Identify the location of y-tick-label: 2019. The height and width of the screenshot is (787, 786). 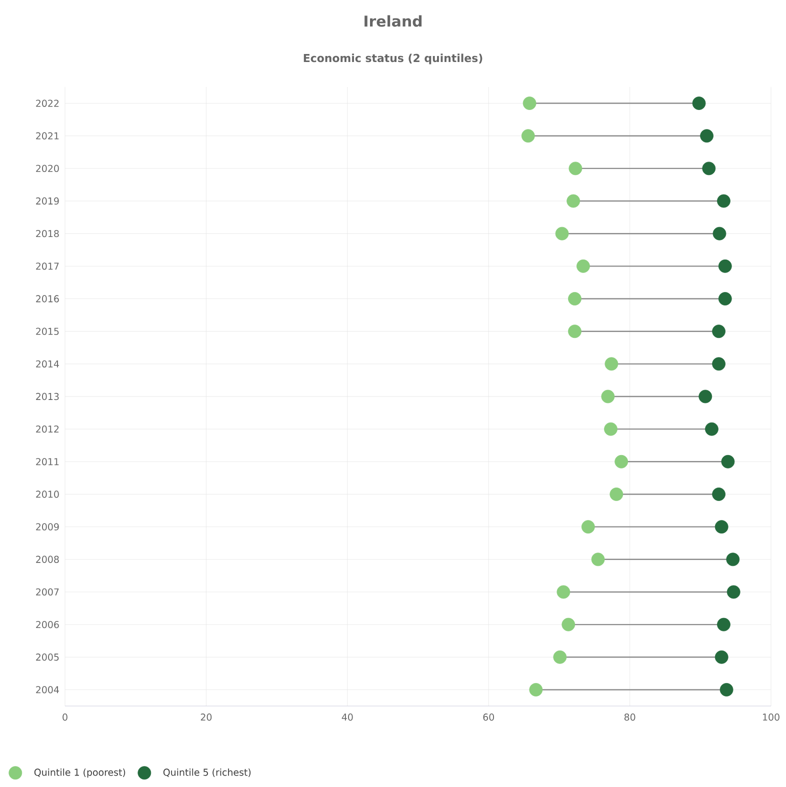
(47, 201).